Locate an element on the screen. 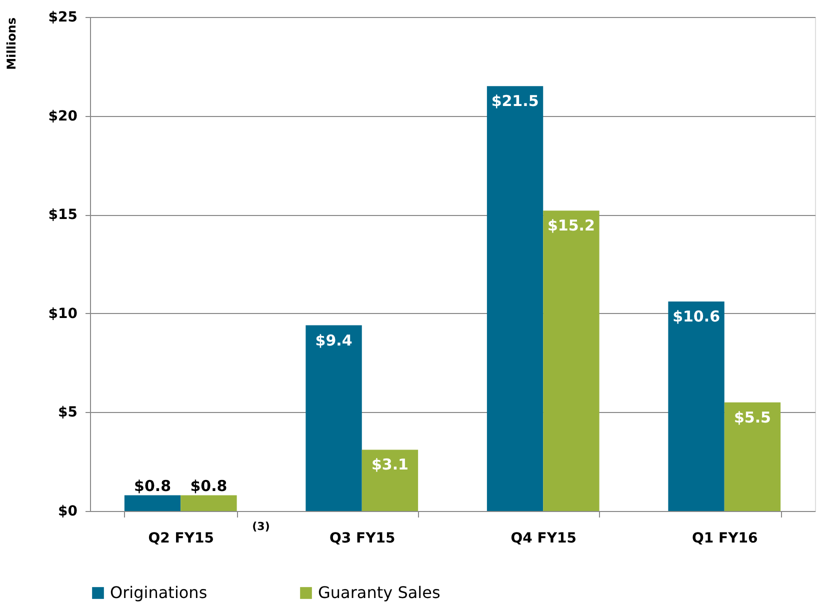  x-tick-label: Q2 FY15 is located at coordinates (181, 538).